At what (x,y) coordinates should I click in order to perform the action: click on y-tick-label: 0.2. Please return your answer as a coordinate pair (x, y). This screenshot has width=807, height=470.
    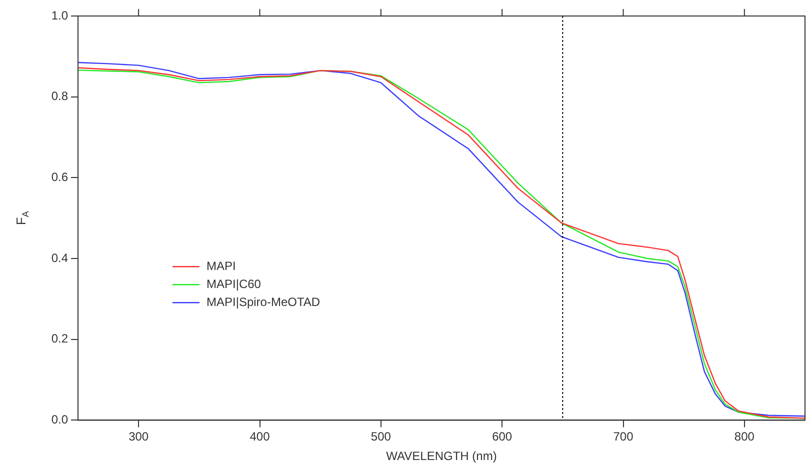
    Looking at the image, I should click on (59, 339).